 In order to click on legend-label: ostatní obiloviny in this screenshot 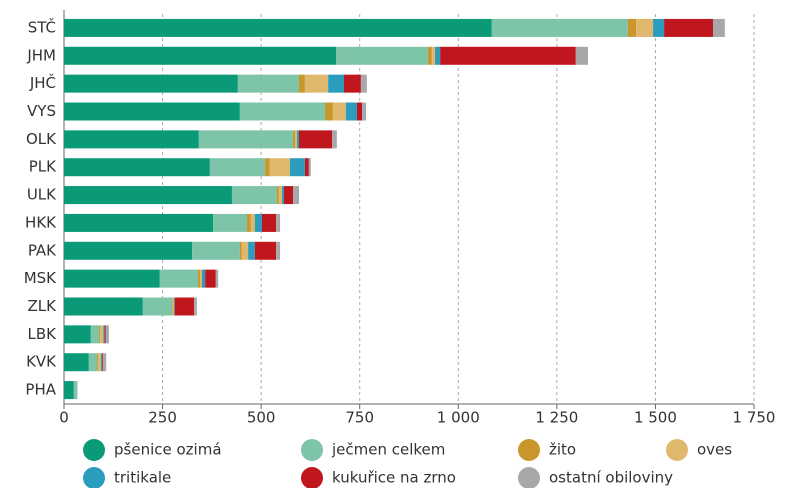, I will do `click(611, 478)`.